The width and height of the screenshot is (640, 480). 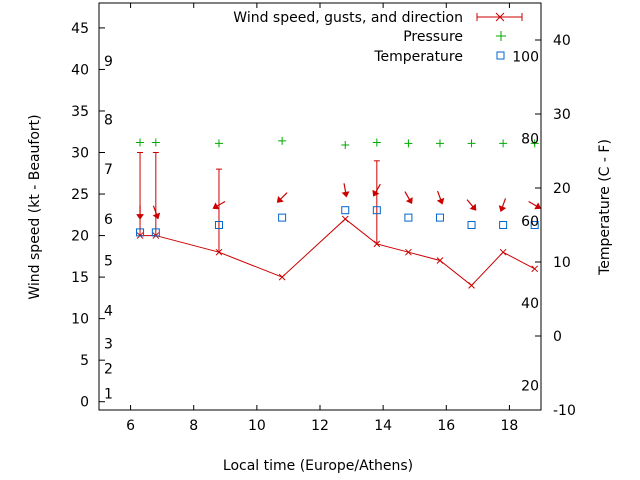 I want to click on beaufort-label: 4, so click(x=108, y=311).